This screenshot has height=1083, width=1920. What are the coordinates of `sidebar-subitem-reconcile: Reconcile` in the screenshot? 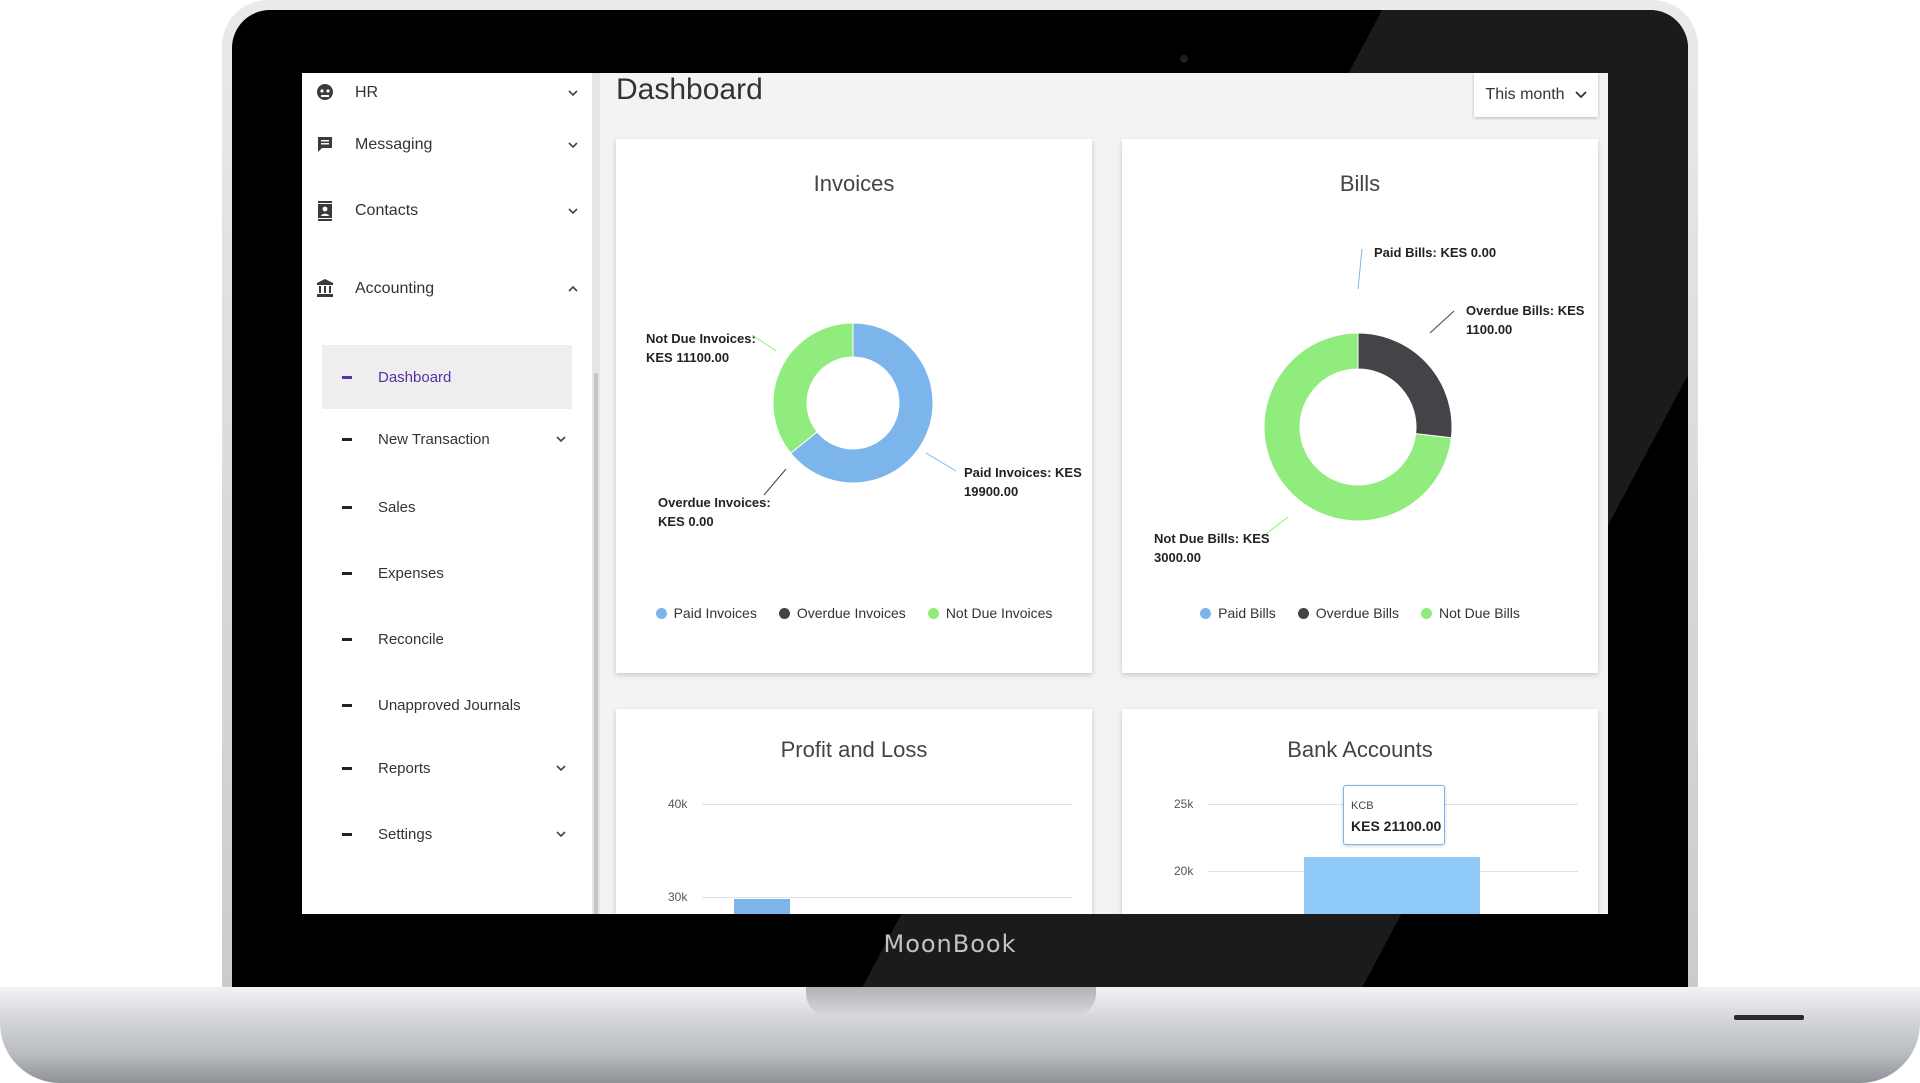 It's located at (447, 639).